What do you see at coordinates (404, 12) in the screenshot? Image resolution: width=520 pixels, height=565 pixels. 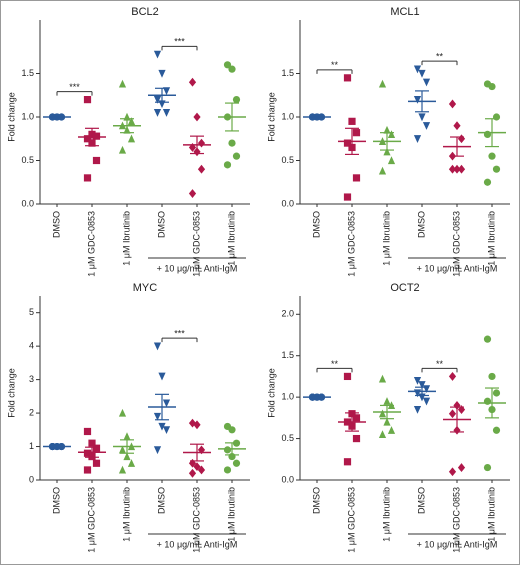 I see `panel-title: MCL1` at bounding box center [404, 12].